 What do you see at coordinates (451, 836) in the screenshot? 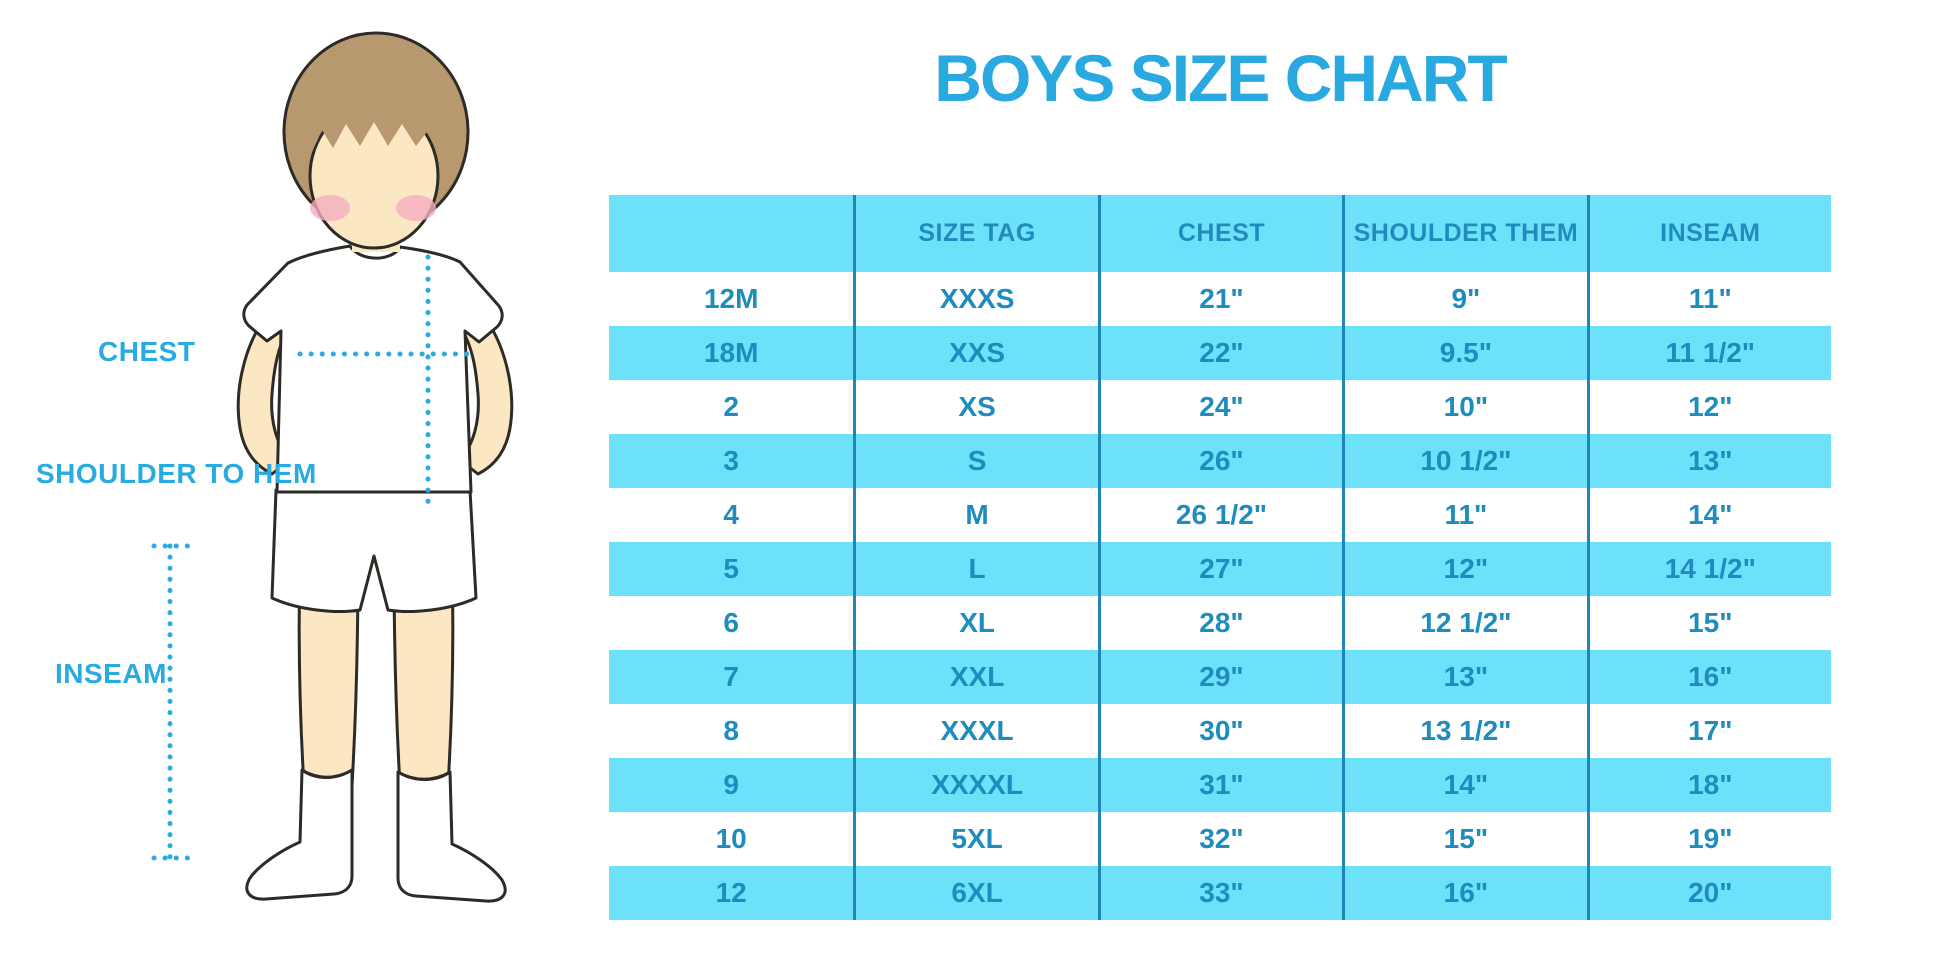
I see `right-sock` at bounding box center [451, 836].